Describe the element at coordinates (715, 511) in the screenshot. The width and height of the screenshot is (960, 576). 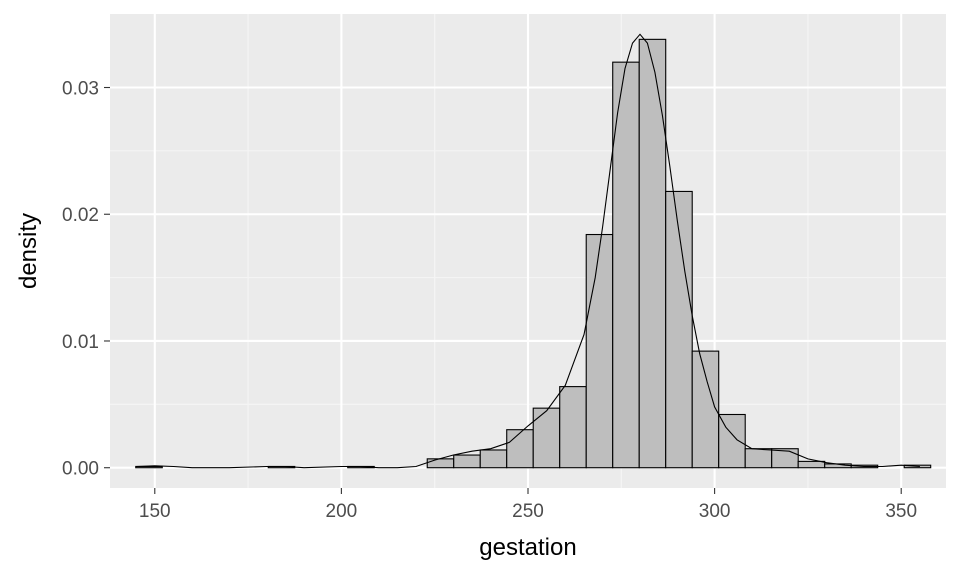
I see `x-tick-label: 300` at that location.